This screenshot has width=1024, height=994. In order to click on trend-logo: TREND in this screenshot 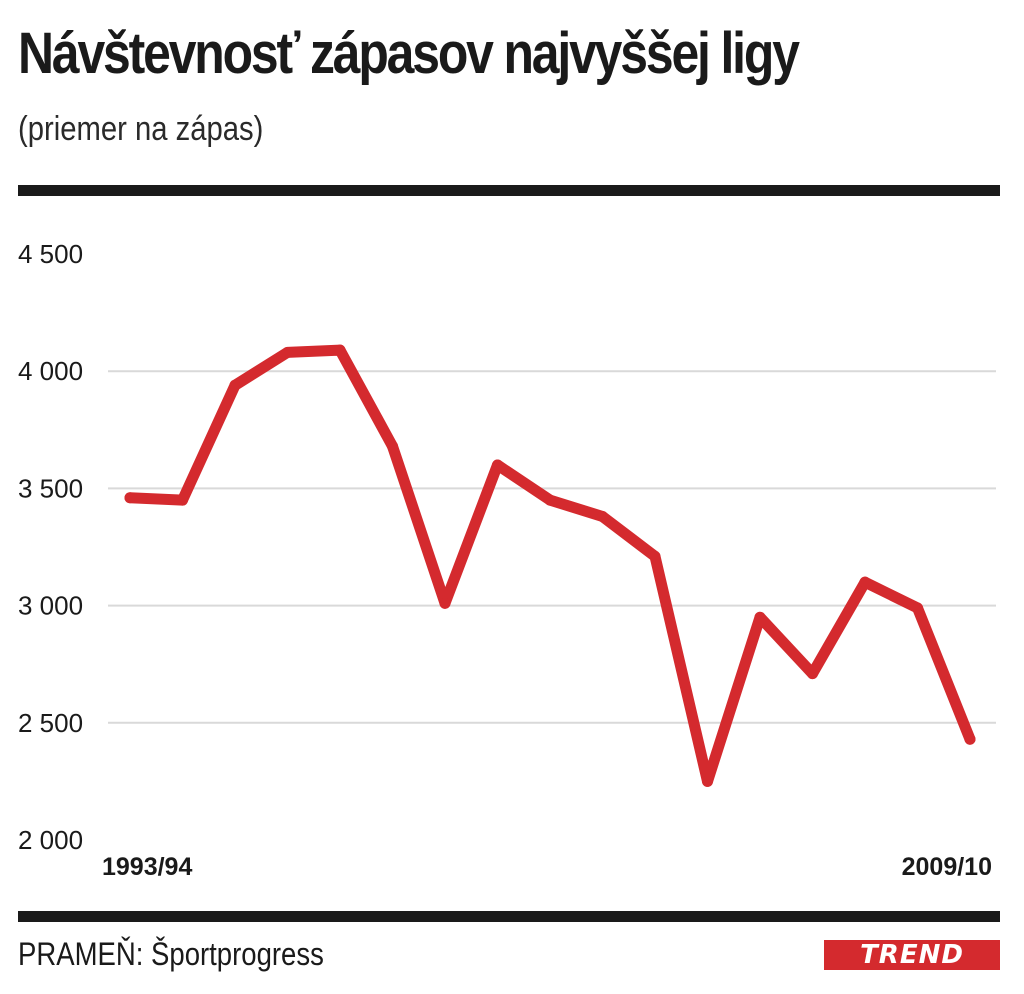, I will do `click(912, 955)`.